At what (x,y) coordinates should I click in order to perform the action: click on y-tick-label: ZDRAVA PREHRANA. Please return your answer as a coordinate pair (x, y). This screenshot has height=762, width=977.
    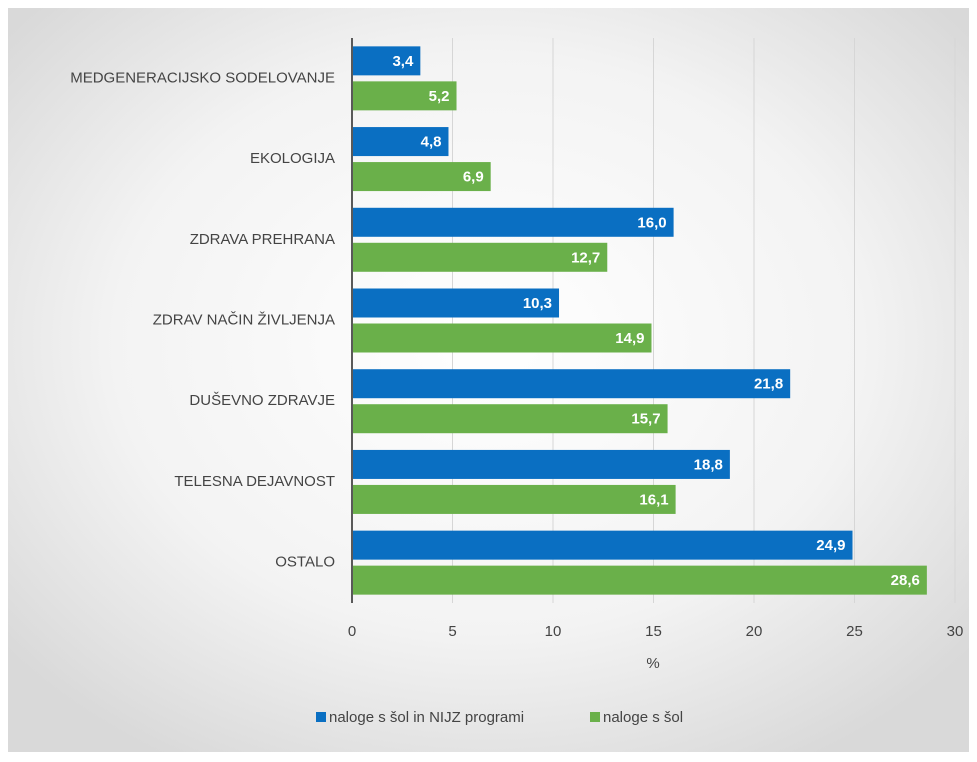
    Looking at the image, I should click on (262, 239).